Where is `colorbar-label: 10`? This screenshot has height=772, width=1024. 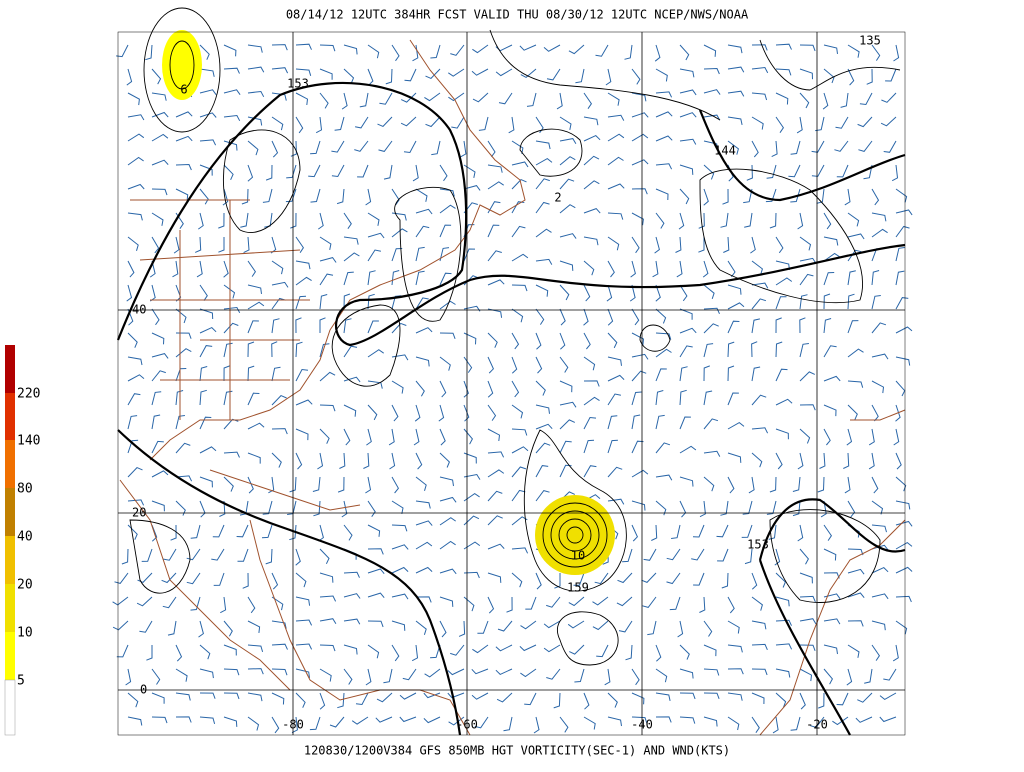 colorbar-label: 10 is located at coordinates (25, 633).